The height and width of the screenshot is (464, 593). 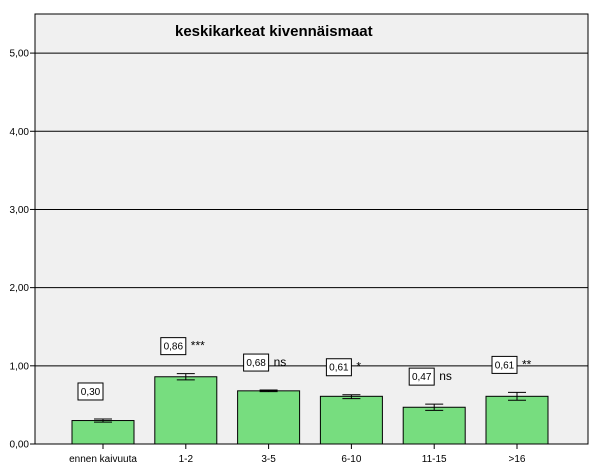 What do you see at coordinates (20, 54) in the screenshot?
I see `y-tick-label: 5,00` at bounding box center [20, 54].